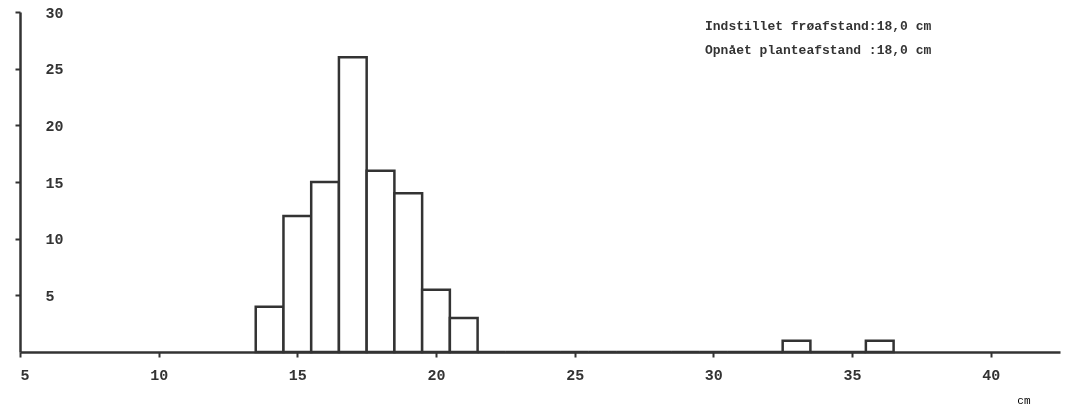  What do you see at coordinates (1024, 400) in the screenshot?
I see `x-axis-title: cm` at bounding box center [1024, 400].